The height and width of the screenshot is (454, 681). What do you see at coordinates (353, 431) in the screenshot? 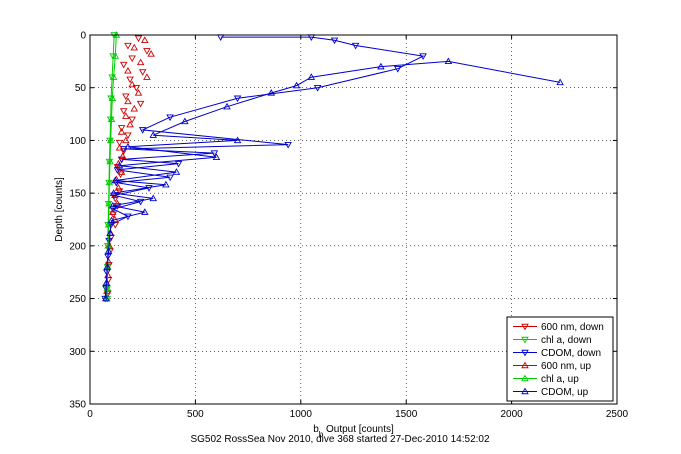
I see `x-axis-label: bb Output [counts]` at bounding box center [353, 431].